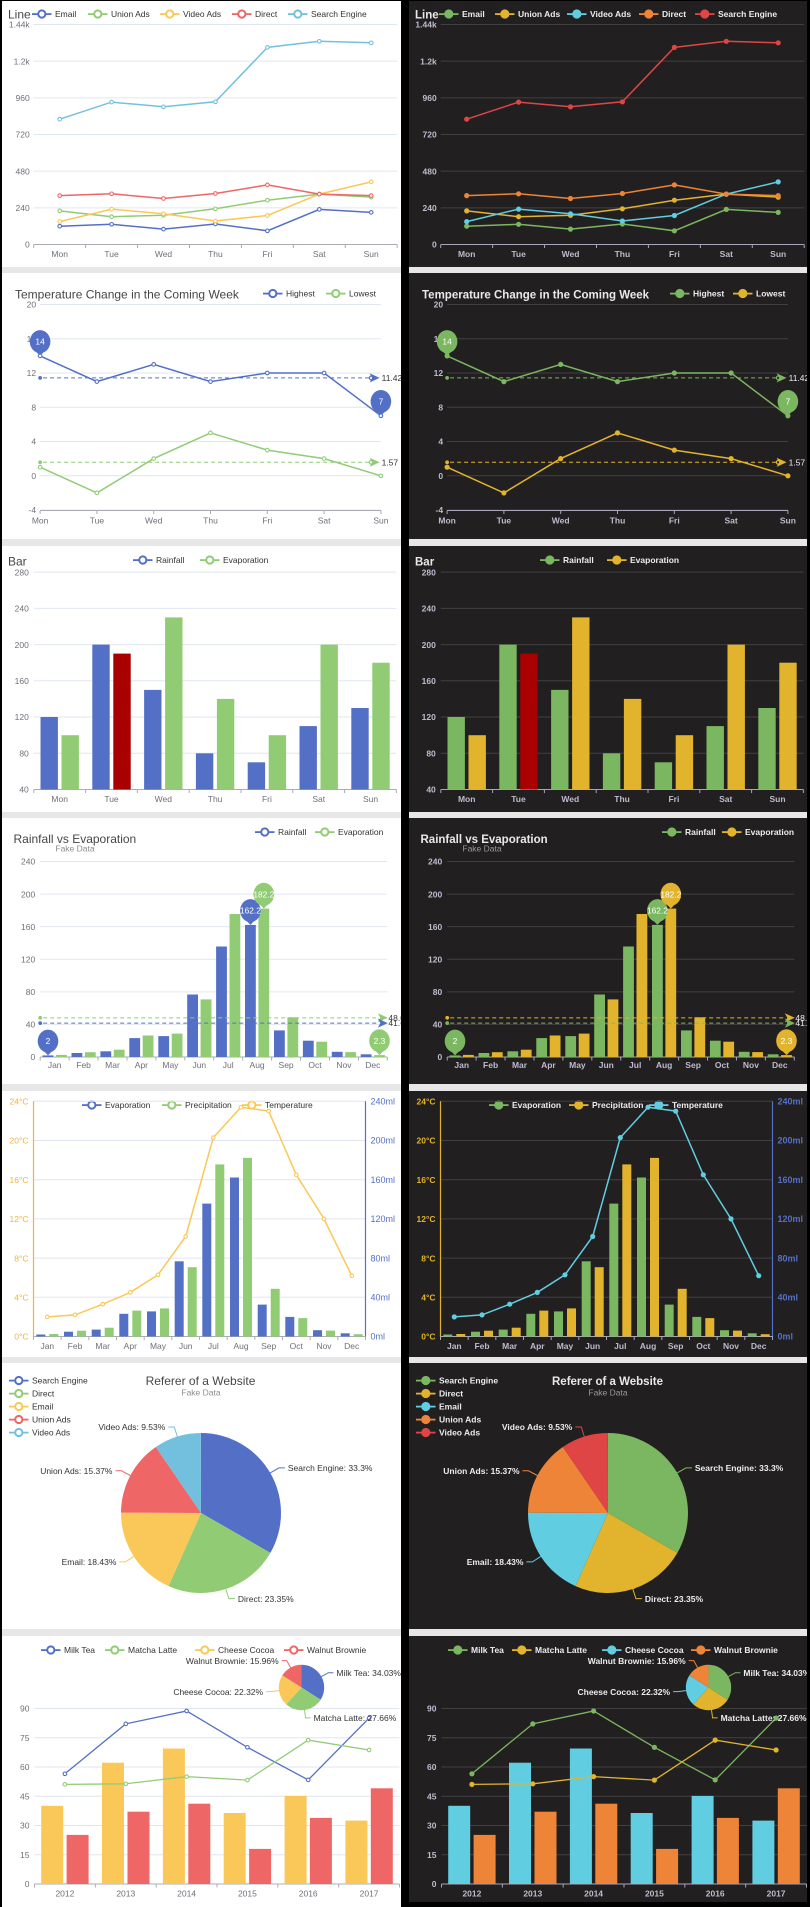  What do you see at coordinates (708, 294) in the screenshot?
I see `svg-text: Highest` at bounding box center [708, 294].